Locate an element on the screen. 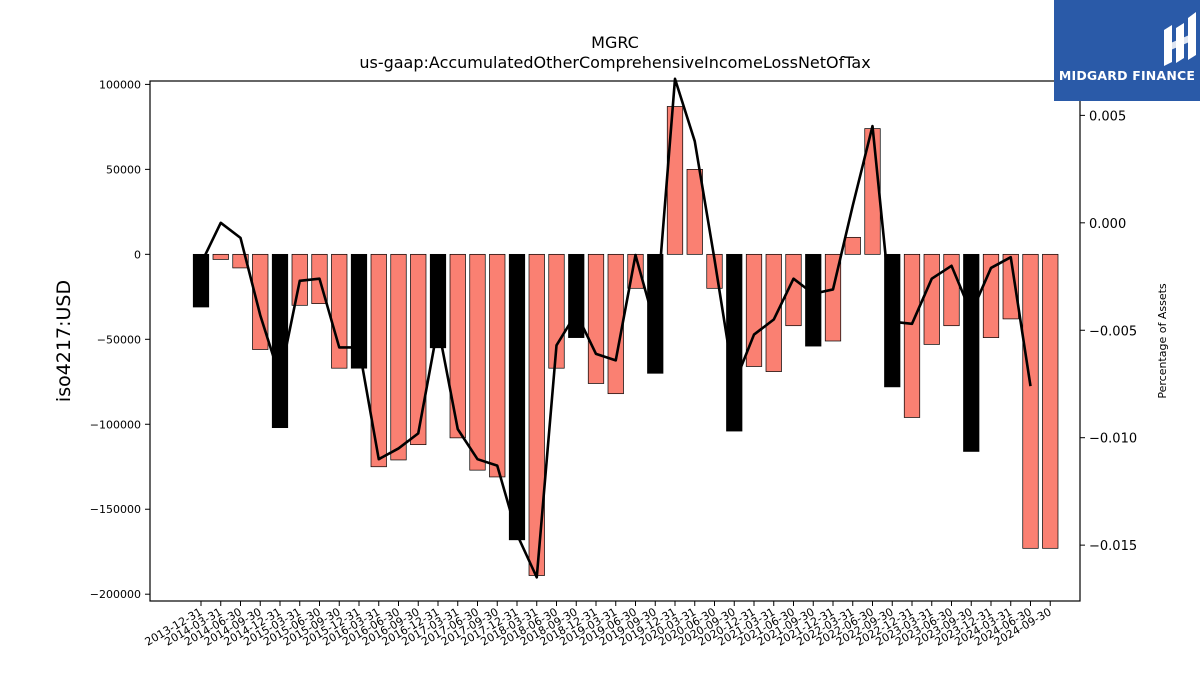  y-tick-label: −50000 is located at coordinates (119, 339).